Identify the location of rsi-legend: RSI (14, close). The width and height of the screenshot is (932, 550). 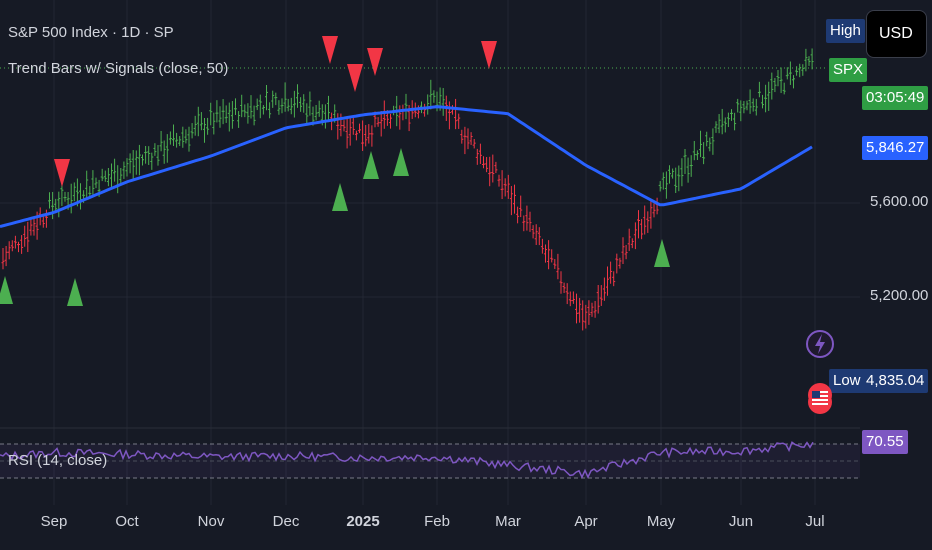
(58, 460).